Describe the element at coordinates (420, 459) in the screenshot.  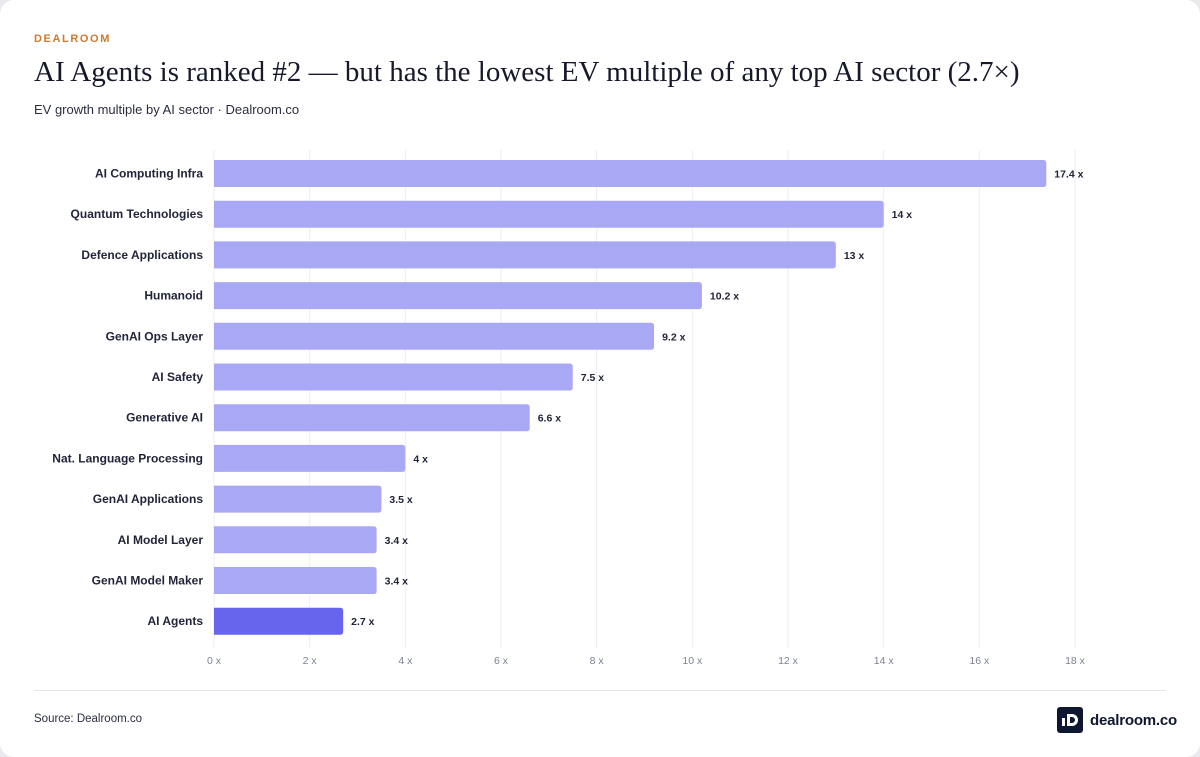
I see `value-label: 4 x` at that location.